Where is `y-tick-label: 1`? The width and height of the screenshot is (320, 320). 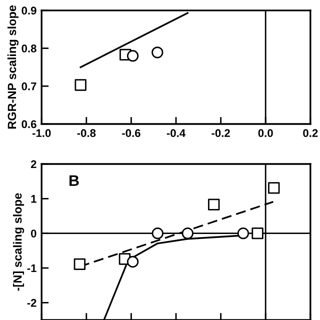 y-tick-label: 1 is located at coordinates (33, 199).